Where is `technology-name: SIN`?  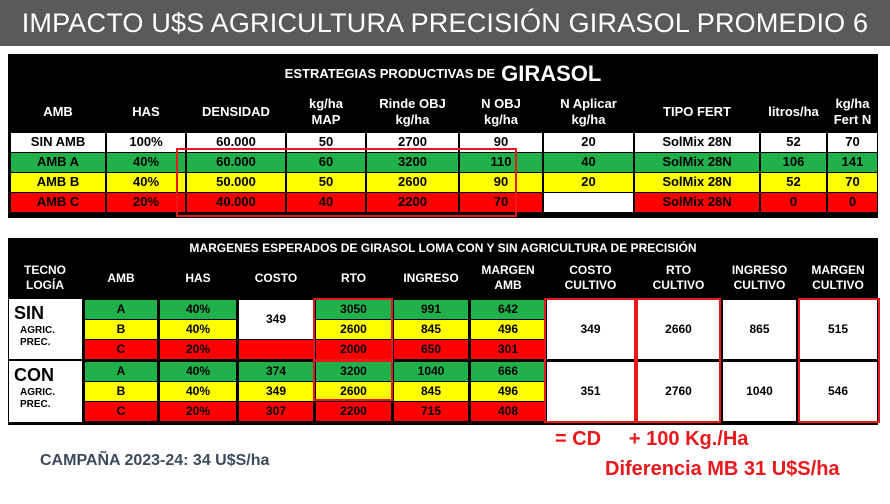
technology-name: SIN is located at coordinates (29, 313).